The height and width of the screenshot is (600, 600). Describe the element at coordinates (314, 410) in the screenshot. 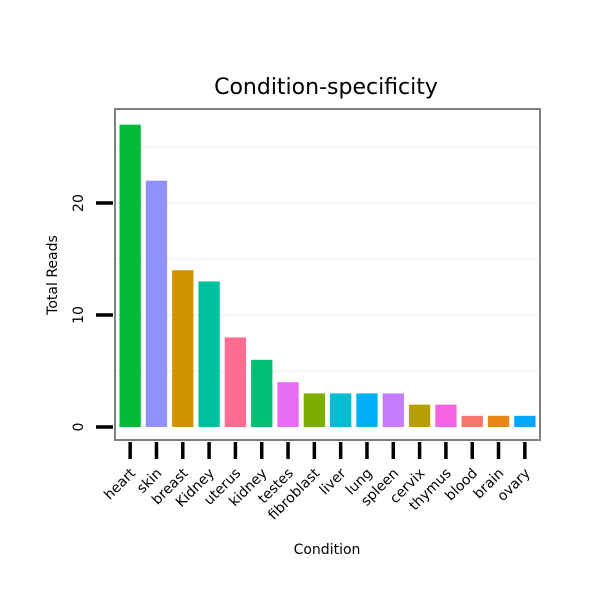

I see `bar-fibroblast` at that location.